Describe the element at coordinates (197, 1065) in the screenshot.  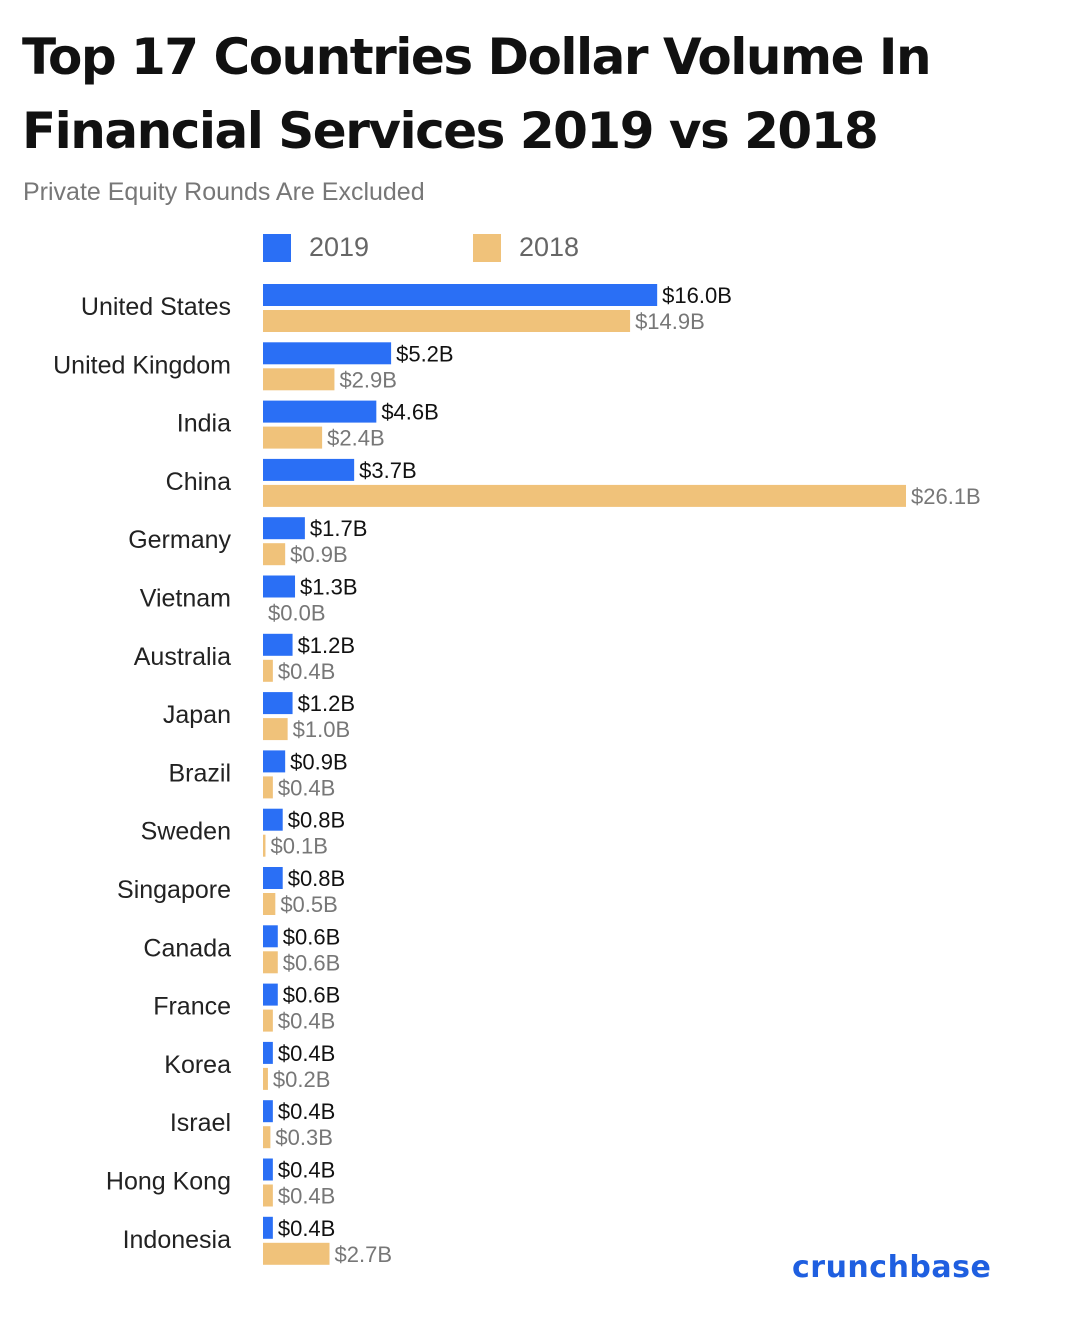
I see `category-label: Korea` at that location.